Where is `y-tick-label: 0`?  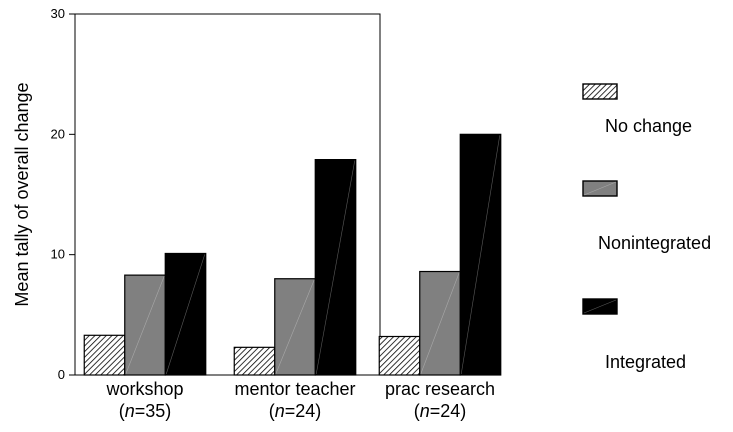 y-tick-label: 0 is located at coordinates (61, 374).